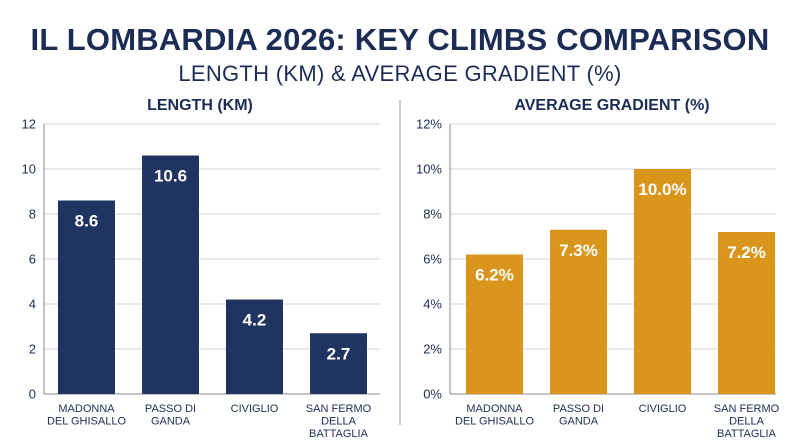 The image size is (800, 447). What do you see at coordinates (578, 415) in the screenshot?
I see `gradient-category-label: PASSO DI GANDA` at bounding box center [578, 415].